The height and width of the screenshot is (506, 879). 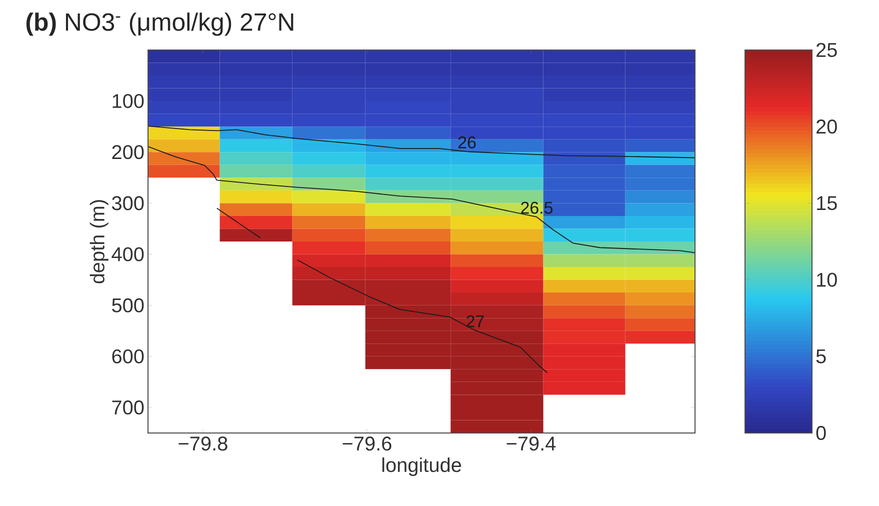 I want to click on x-axis-title: longitude, so click(x=422, y=466).